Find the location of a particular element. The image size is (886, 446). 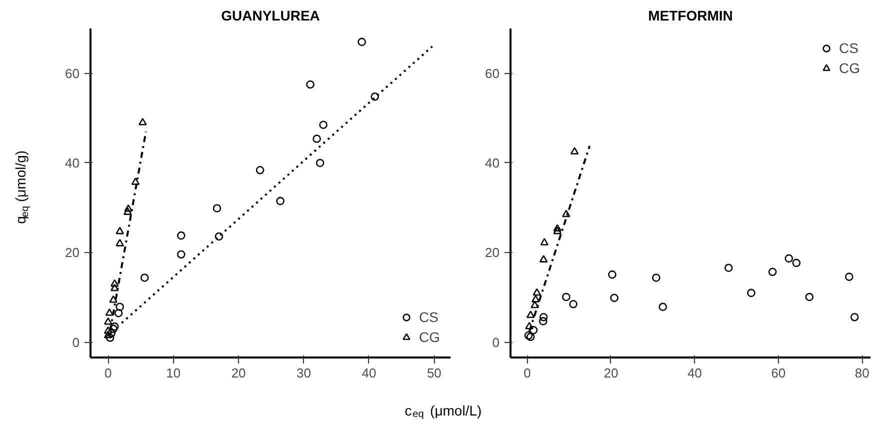

chart-title: METFORMIN is located at coordinates (690, 16).